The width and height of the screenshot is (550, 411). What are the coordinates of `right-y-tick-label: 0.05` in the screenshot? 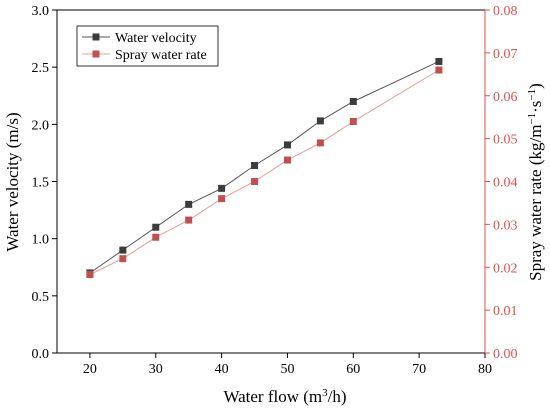 It's located at (505, 140).